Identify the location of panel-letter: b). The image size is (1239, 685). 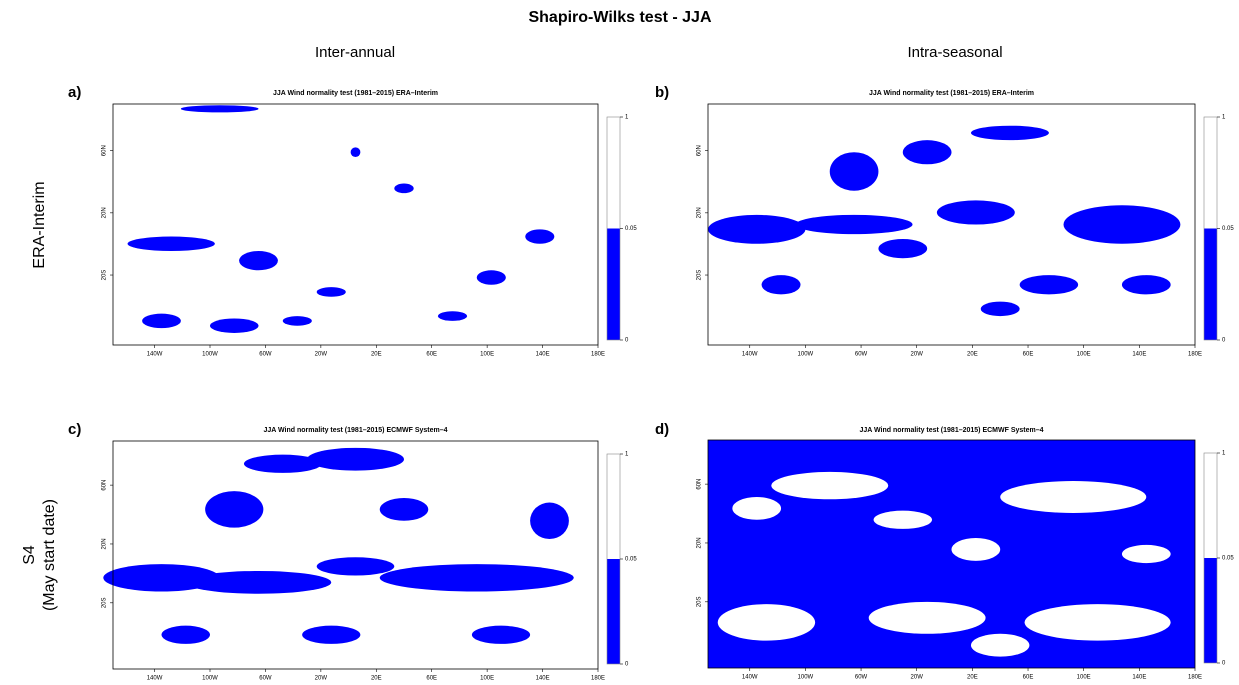
(662, 92).